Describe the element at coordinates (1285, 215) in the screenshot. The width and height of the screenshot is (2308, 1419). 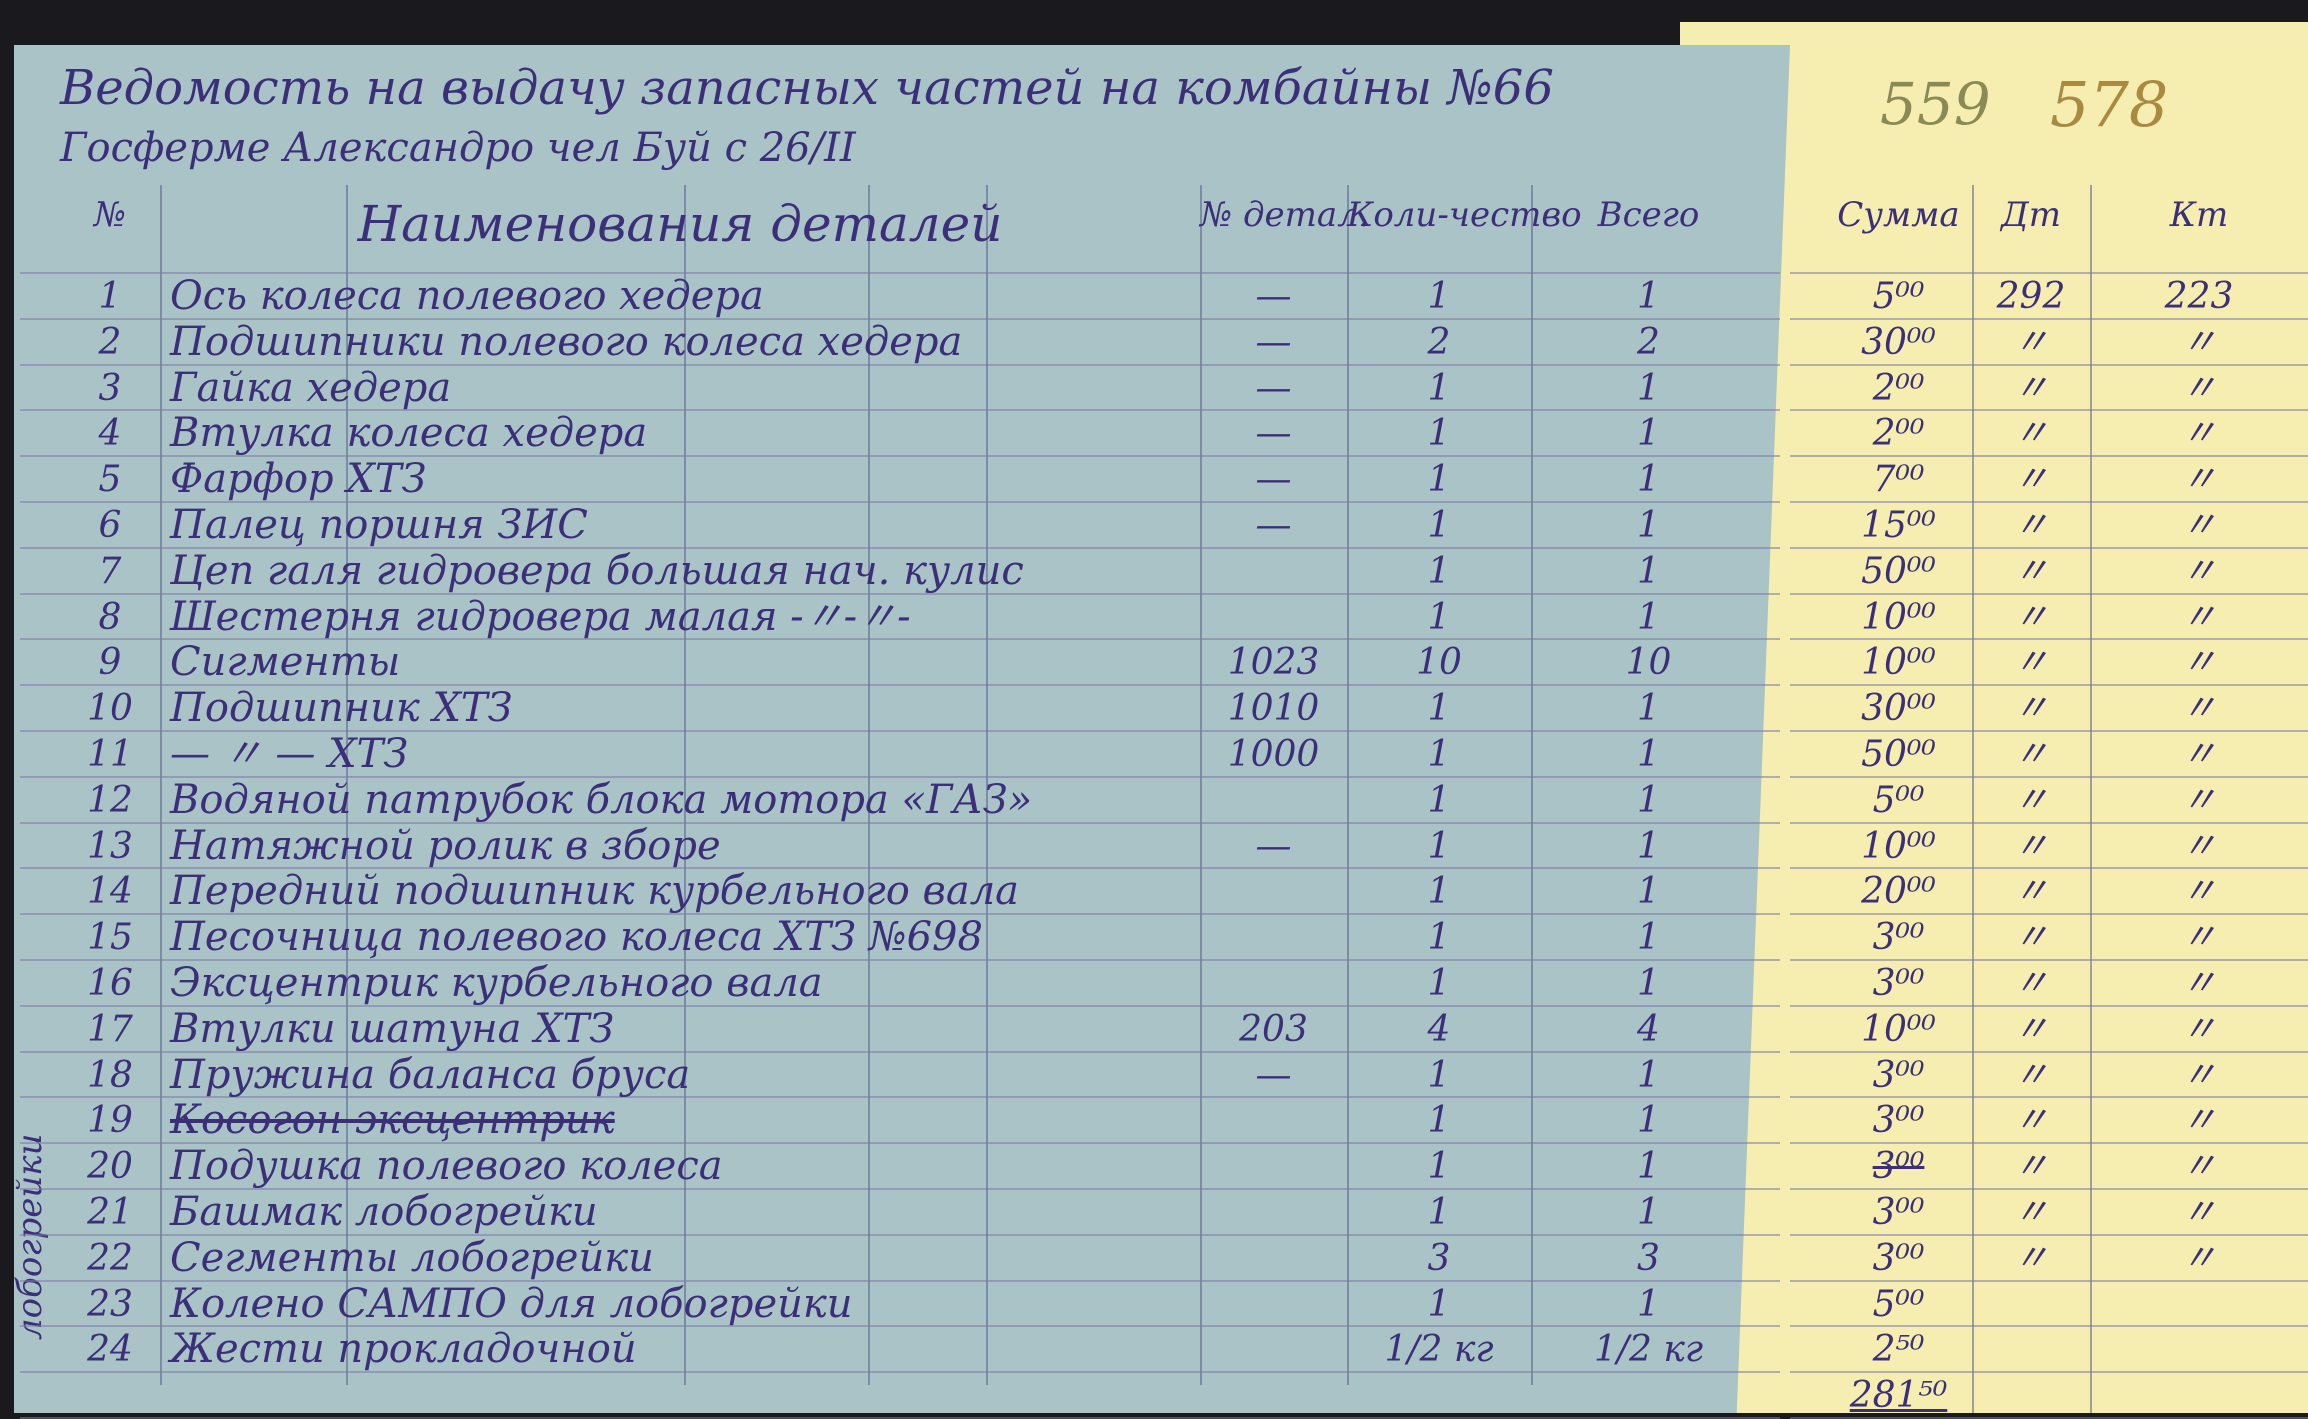
I see `column-header: № детал.` at that location.